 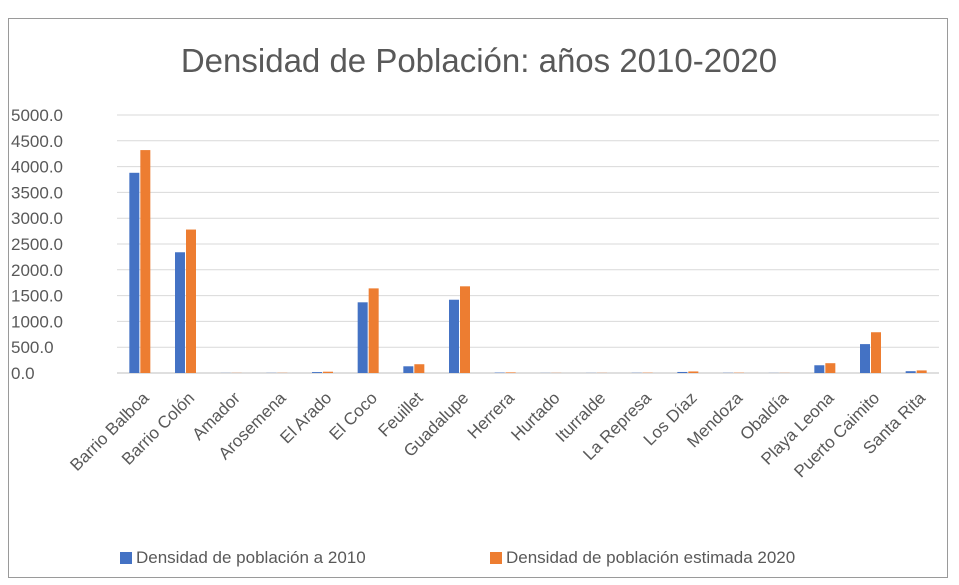 I want to click on y-tick-label: 5000.0, so click(x=37, y=115).